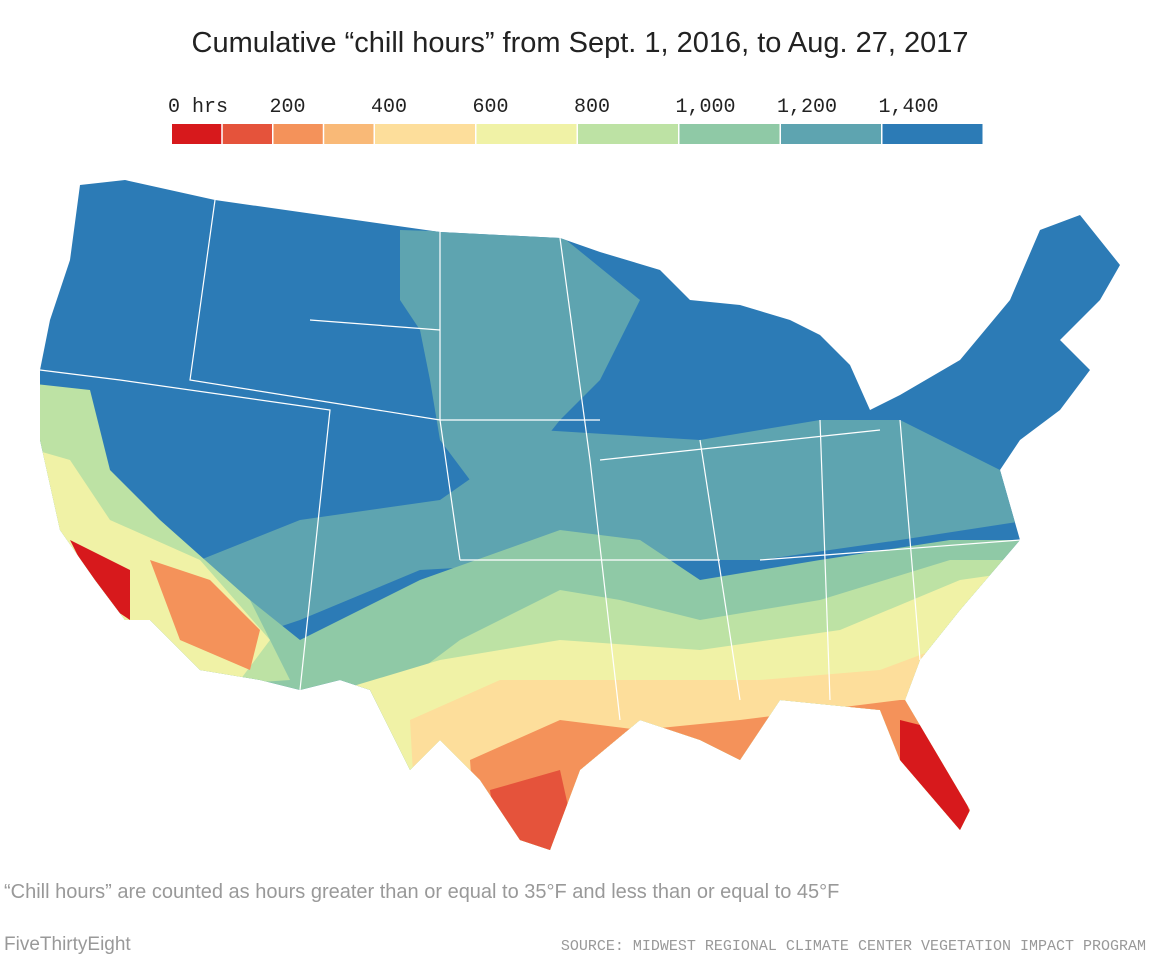 The width and height of the screenshot is (1150, 966). Describe the element at coordinates (389, 107) in the screenshot. I see `legend-tick-label: 400` at that location.